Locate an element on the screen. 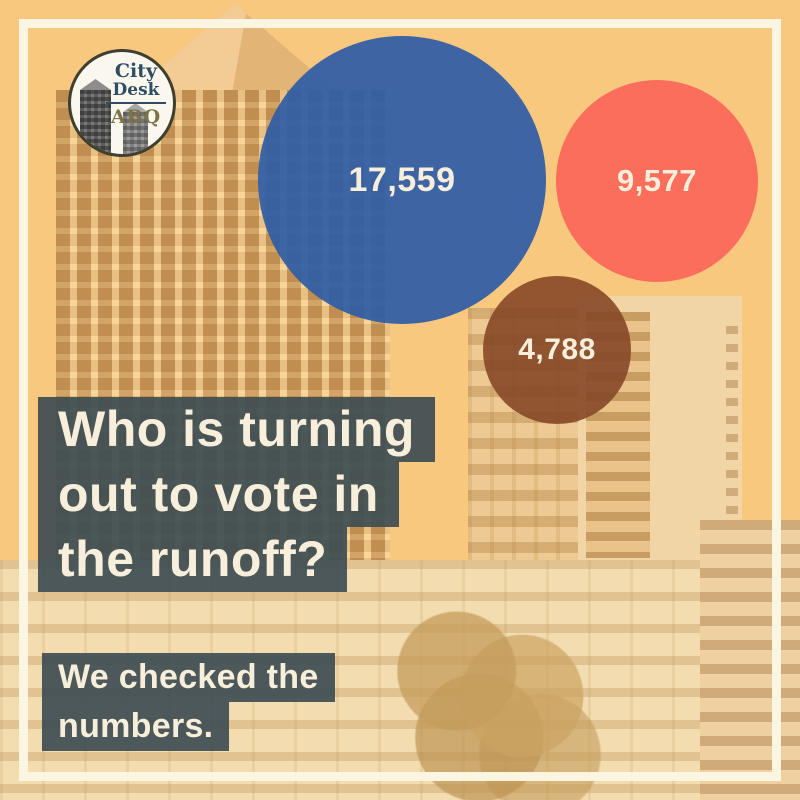 This screenshot has width=800, height=800. subheadline-line-2: numbers. is located at coordinates (136, 726).